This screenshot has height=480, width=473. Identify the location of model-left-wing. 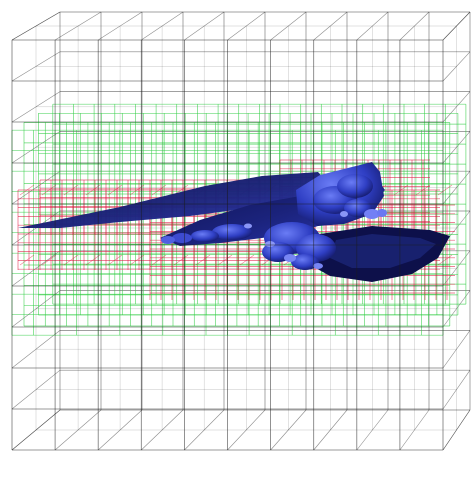
(174, 200).